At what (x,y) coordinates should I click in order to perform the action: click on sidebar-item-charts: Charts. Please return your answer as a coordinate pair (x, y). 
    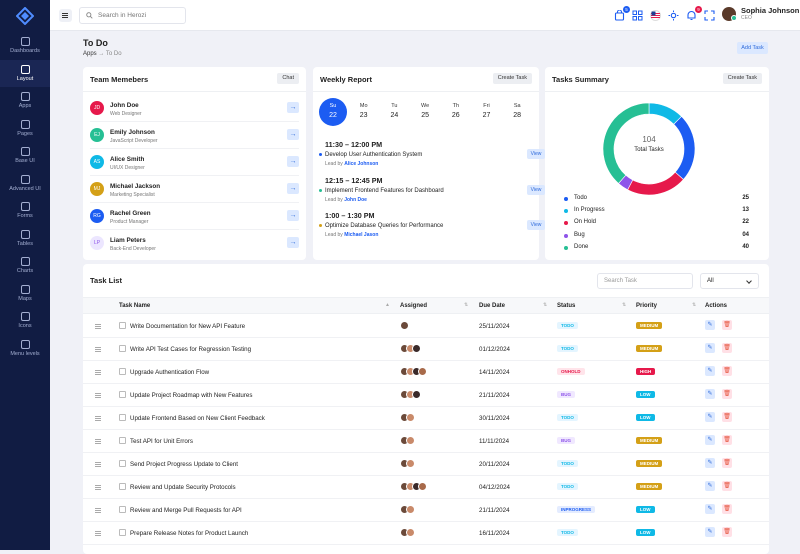
    Looking at the image, I should click on (25, 266).